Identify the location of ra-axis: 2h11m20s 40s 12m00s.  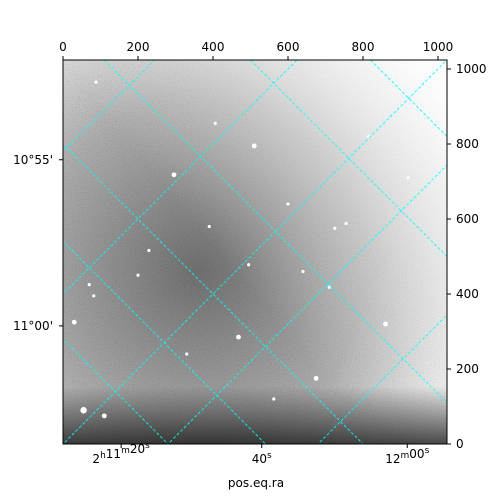
(260, 453).